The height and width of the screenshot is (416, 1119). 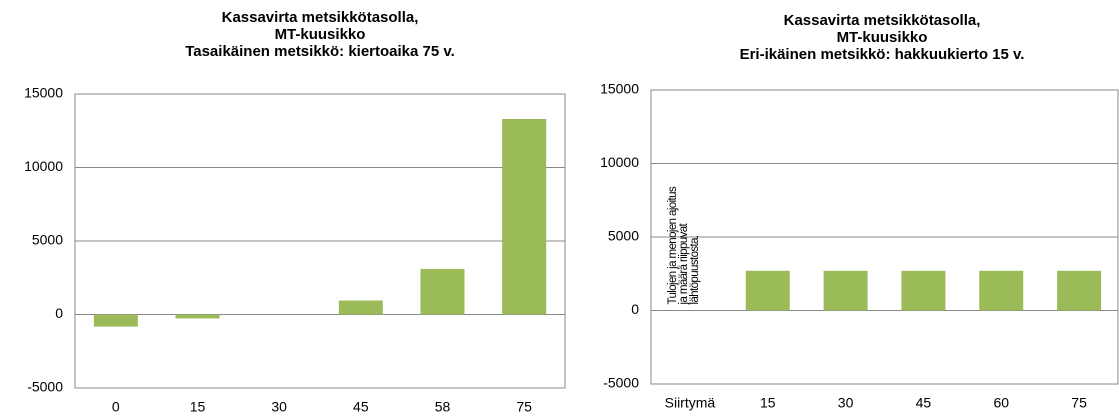 What do you see at coordinates (320, 51) in the screenshot?
I see `chart-title: Tasaikäinen metsikkö: kiertoaika 75 v.` at bounding box center [320, 51].